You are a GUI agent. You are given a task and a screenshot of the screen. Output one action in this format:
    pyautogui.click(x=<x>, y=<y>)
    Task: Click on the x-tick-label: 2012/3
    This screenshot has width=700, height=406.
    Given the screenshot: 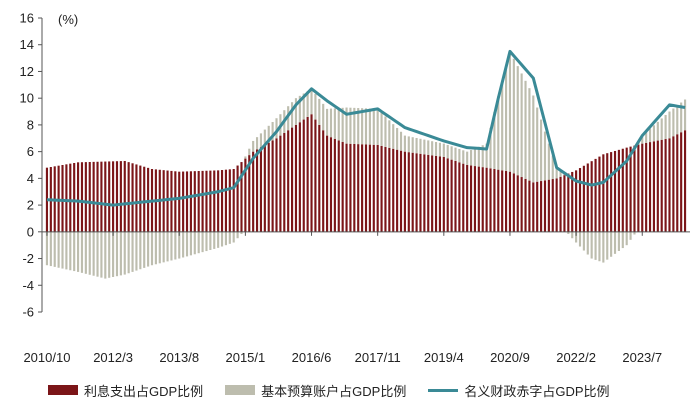 What is the action you would take?
    pyautogui.click(x=113, y=357)
    